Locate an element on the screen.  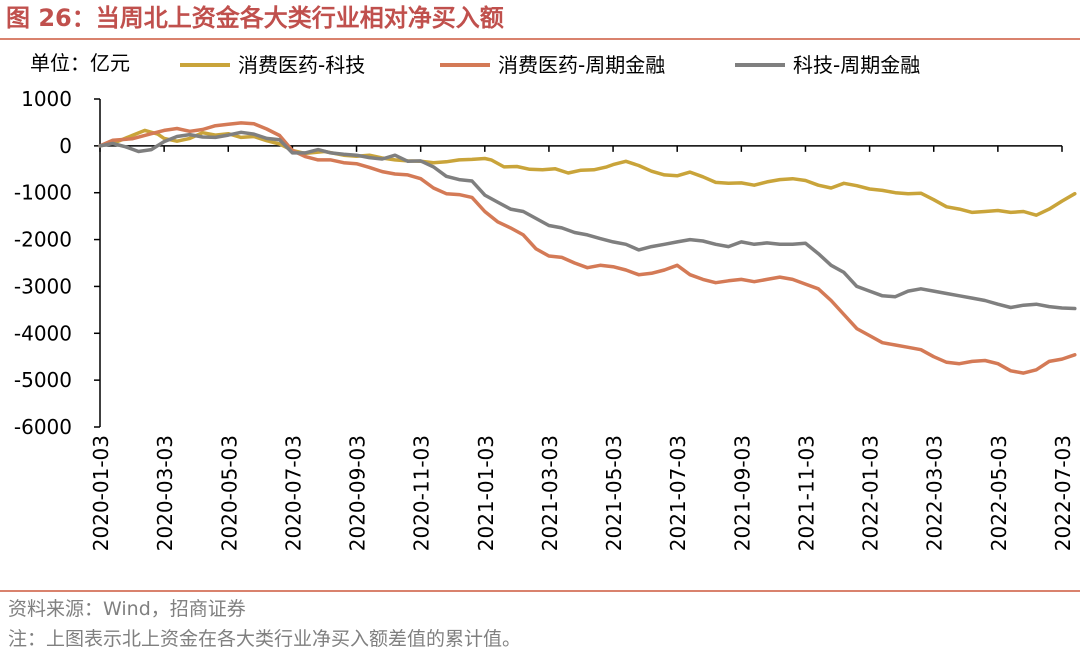
y-tick-label: 0 is located at coordinates (65, 146).